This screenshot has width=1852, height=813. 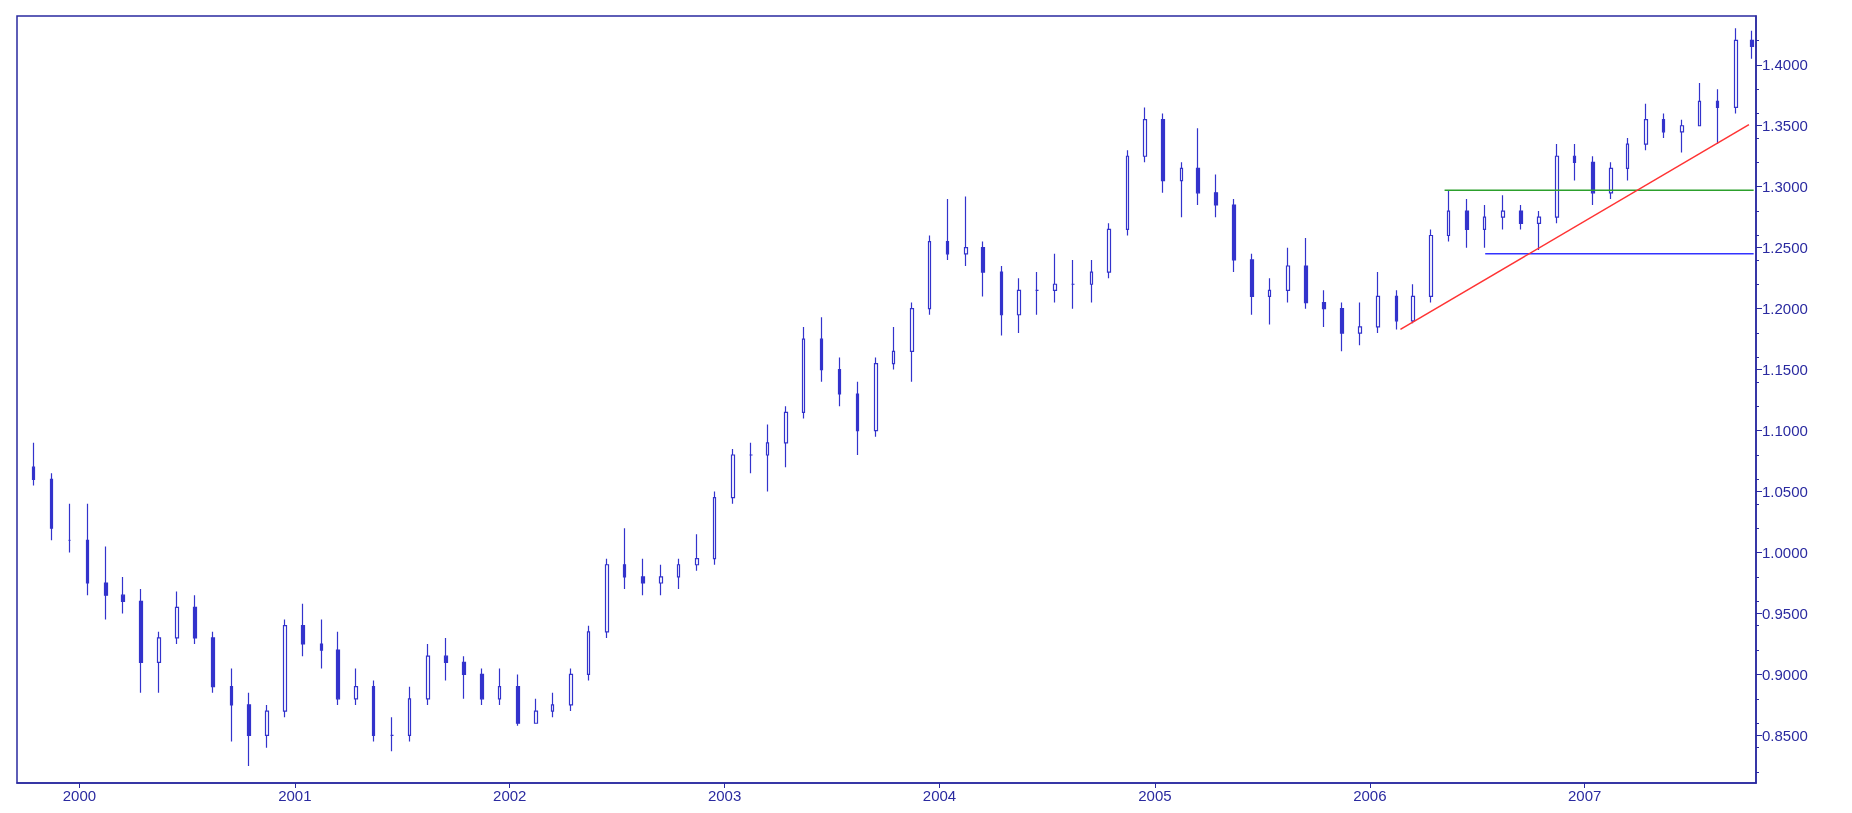 I want to click on y-tick-label: 1.3000, so click(x=1785, y=187).